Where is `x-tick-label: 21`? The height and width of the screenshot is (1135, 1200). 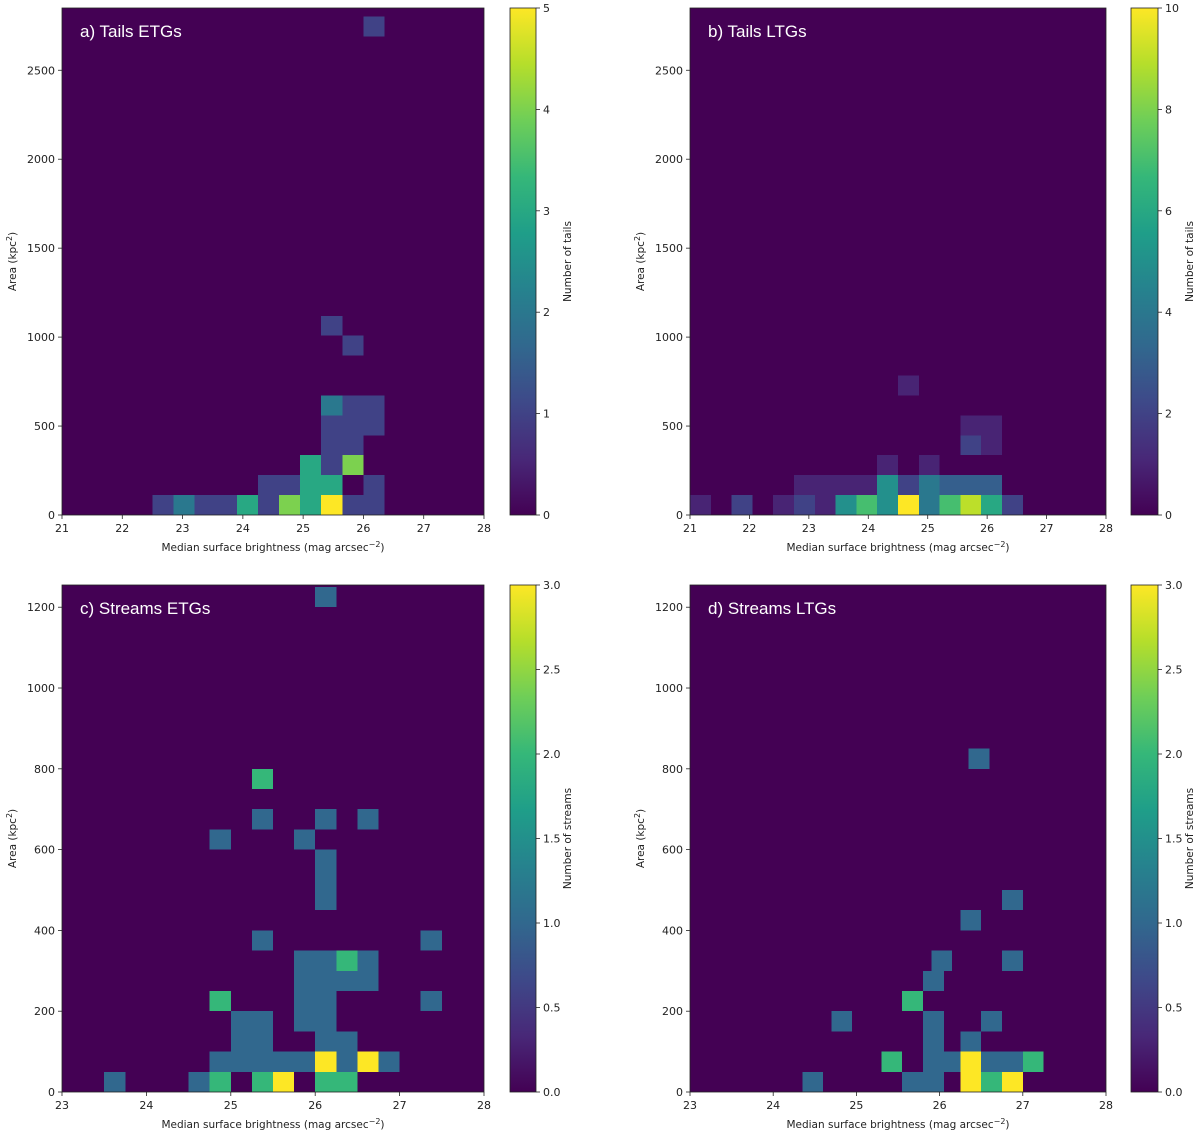
x-tick-label: 21 is located at coordinates (690, 528).